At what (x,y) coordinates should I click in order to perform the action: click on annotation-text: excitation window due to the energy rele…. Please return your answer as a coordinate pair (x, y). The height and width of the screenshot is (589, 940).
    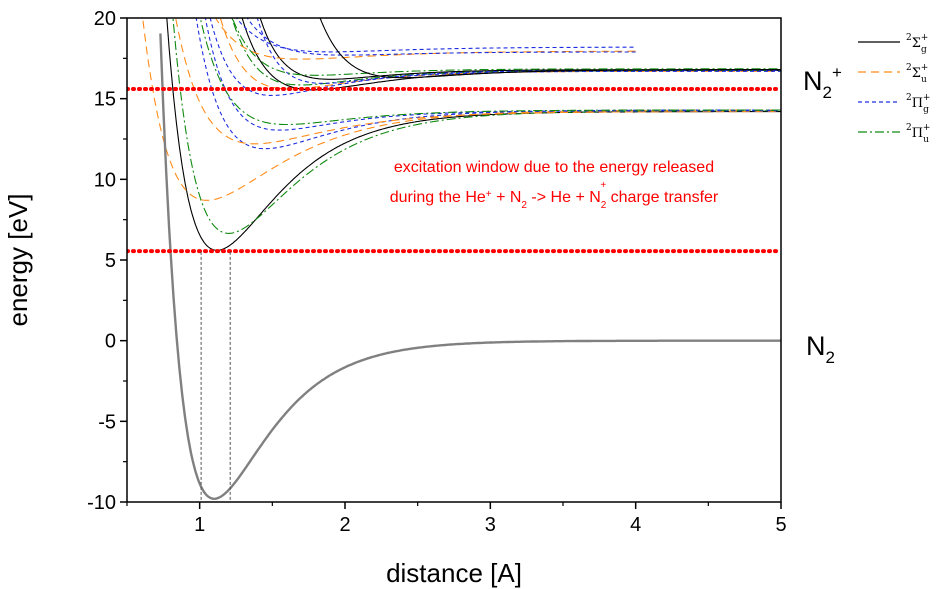
    Looking at the image, I should click on (554, 185).